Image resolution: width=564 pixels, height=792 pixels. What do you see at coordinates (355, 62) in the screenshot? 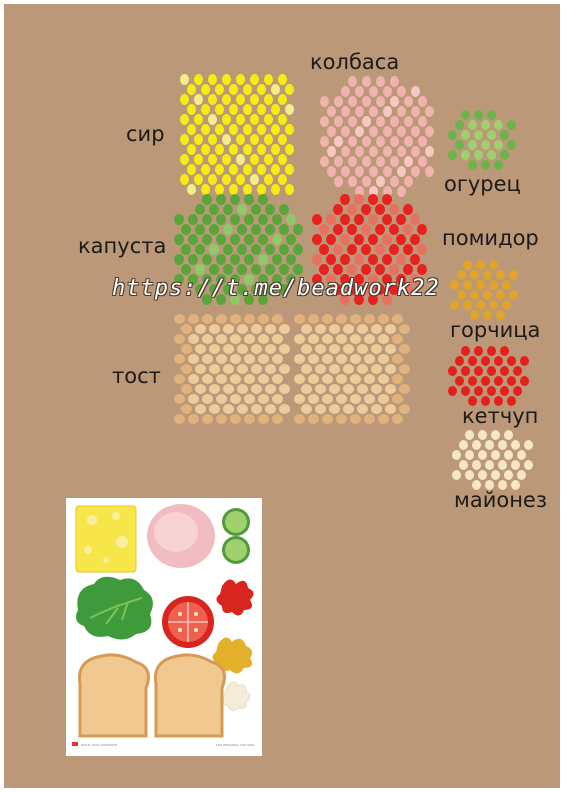
I see `label-sausage: колбаса` at bounding box center [355, 62].